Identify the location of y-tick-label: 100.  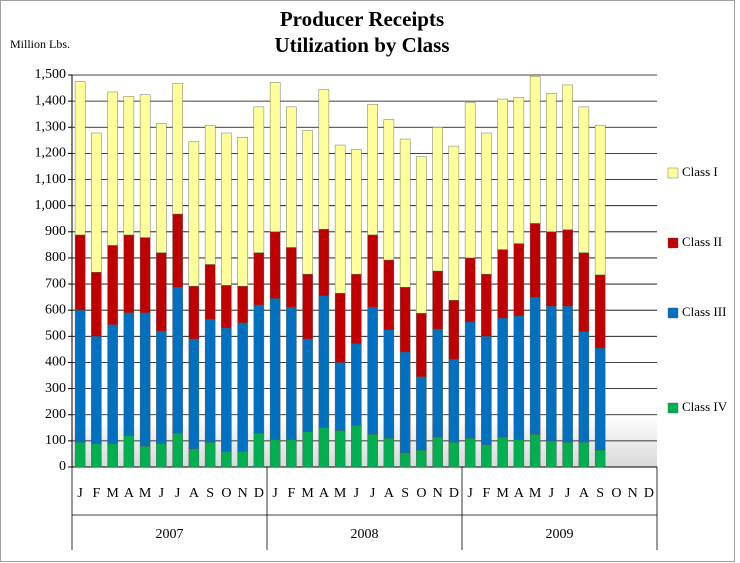
(55, 440).